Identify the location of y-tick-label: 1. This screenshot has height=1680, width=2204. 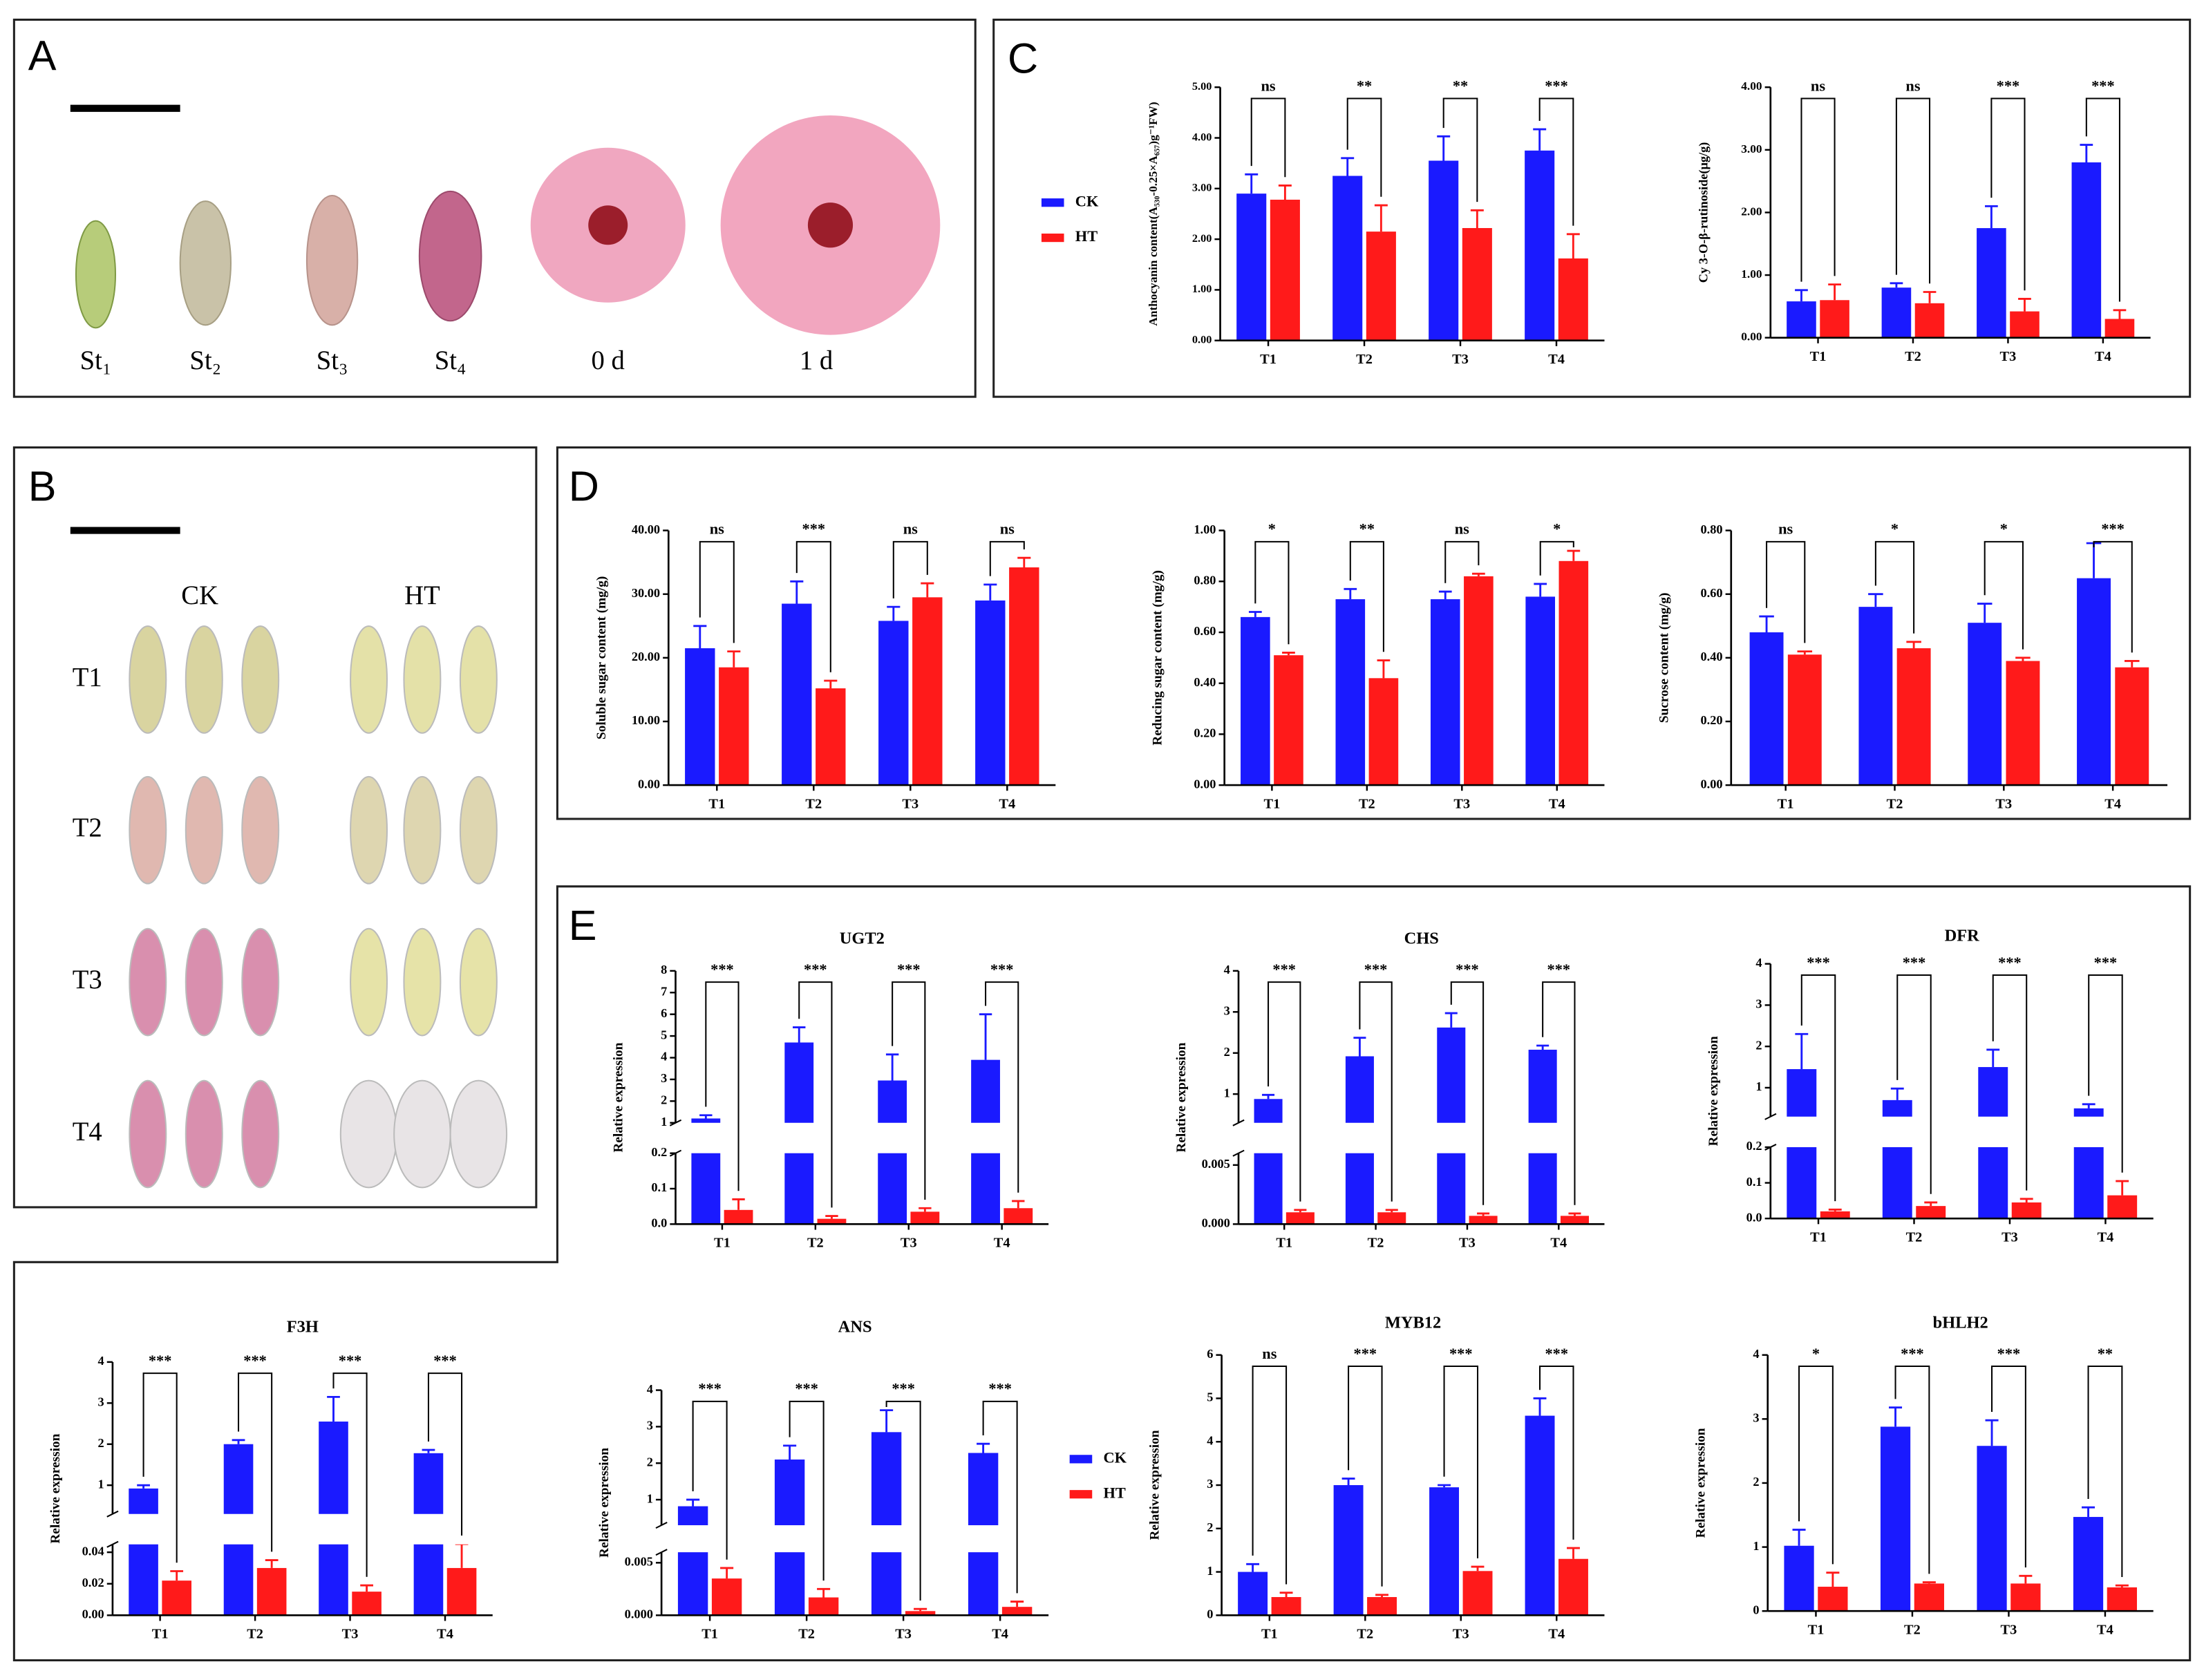
(1759, 1086).